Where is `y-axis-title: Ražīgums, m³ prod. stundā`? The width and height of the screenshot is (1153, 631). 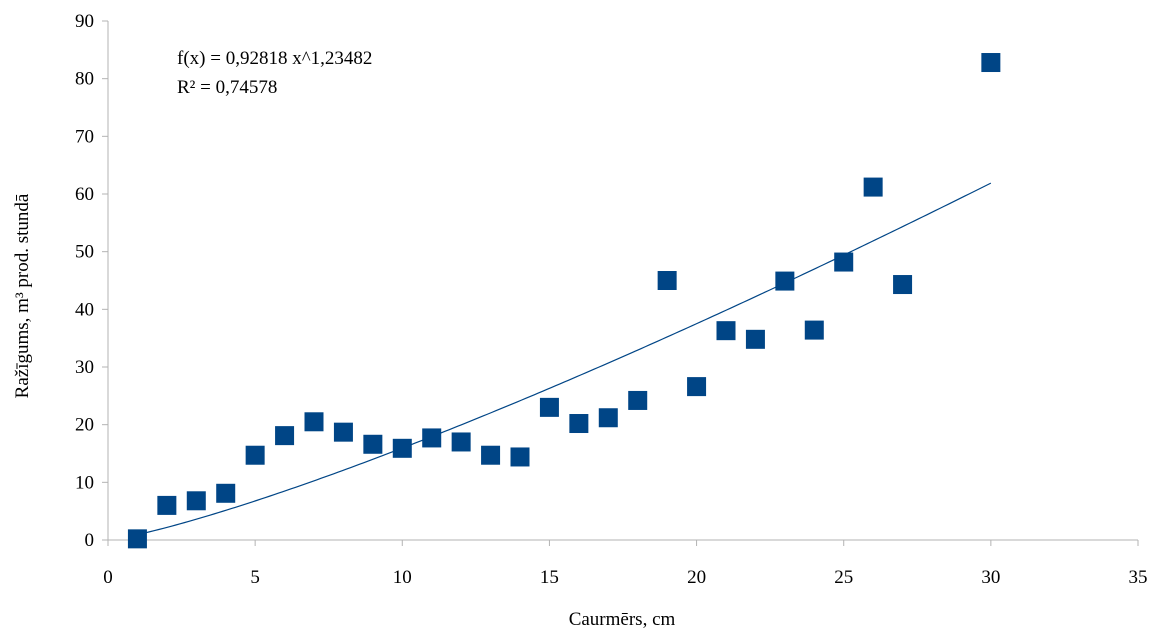
y-axis-title: Ražīgums, m³ prod. stundā is located at coordinates (22, 295).